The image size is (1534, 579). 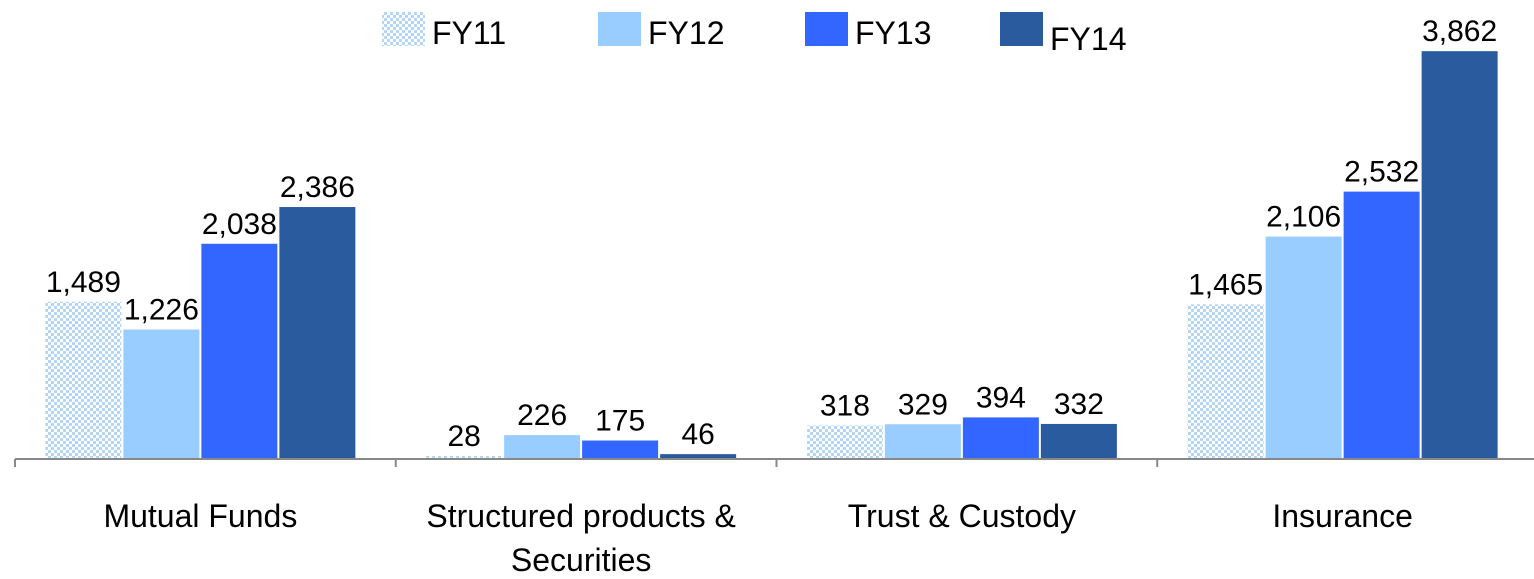 What do you see at coordinates (161, 310) in the screenshot?
I see `value-label: 1,226` at bounding box center [161, 310].